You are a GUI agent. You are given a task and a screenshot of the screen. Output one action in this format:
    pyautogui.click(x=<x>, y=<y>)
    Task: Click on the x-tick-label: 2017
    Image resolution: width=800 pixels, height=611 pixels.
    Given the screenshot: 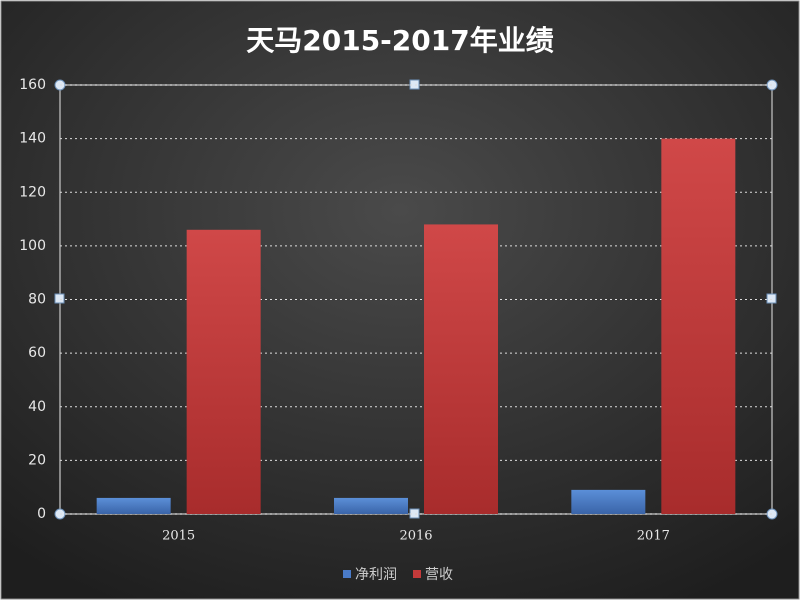 What is the action you would take?
    pyautogui.click(x=653, y=536)
    